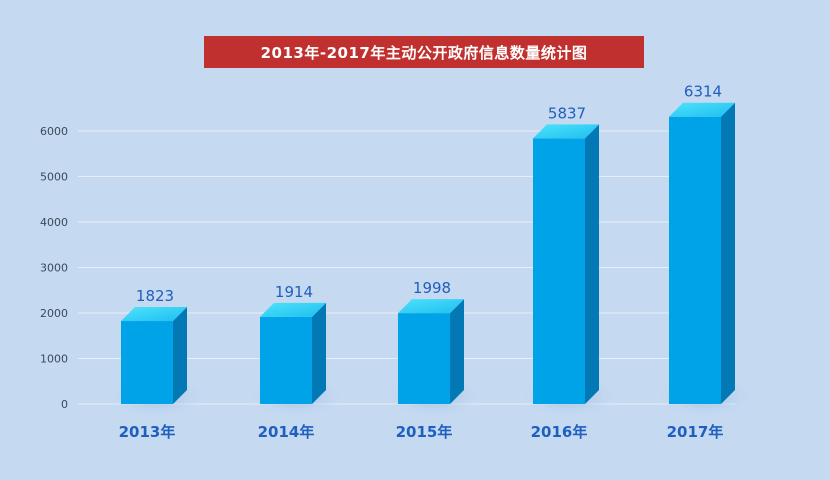  Describe the element at coordinates (559, 432) in the screenshot. I see `x-category-label: 2016年` at that location.